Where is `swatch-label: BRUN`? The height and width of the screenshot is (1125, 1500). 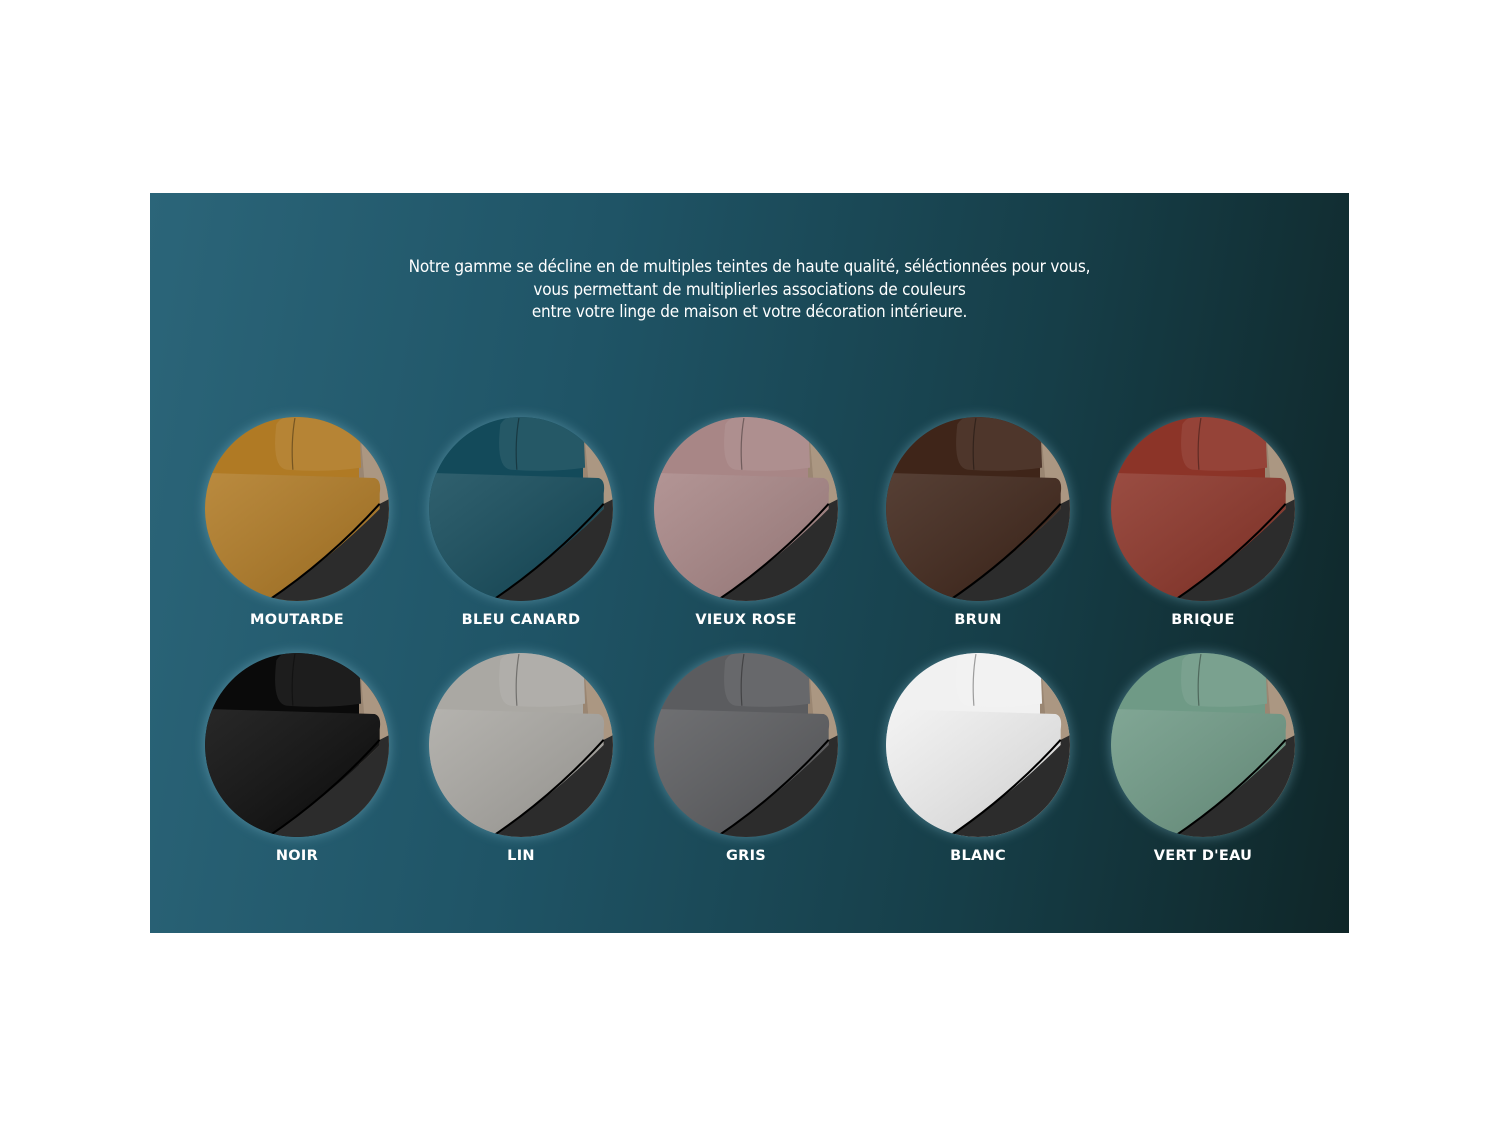
swatch-label: BRUN is located at coordinates (978, 620).